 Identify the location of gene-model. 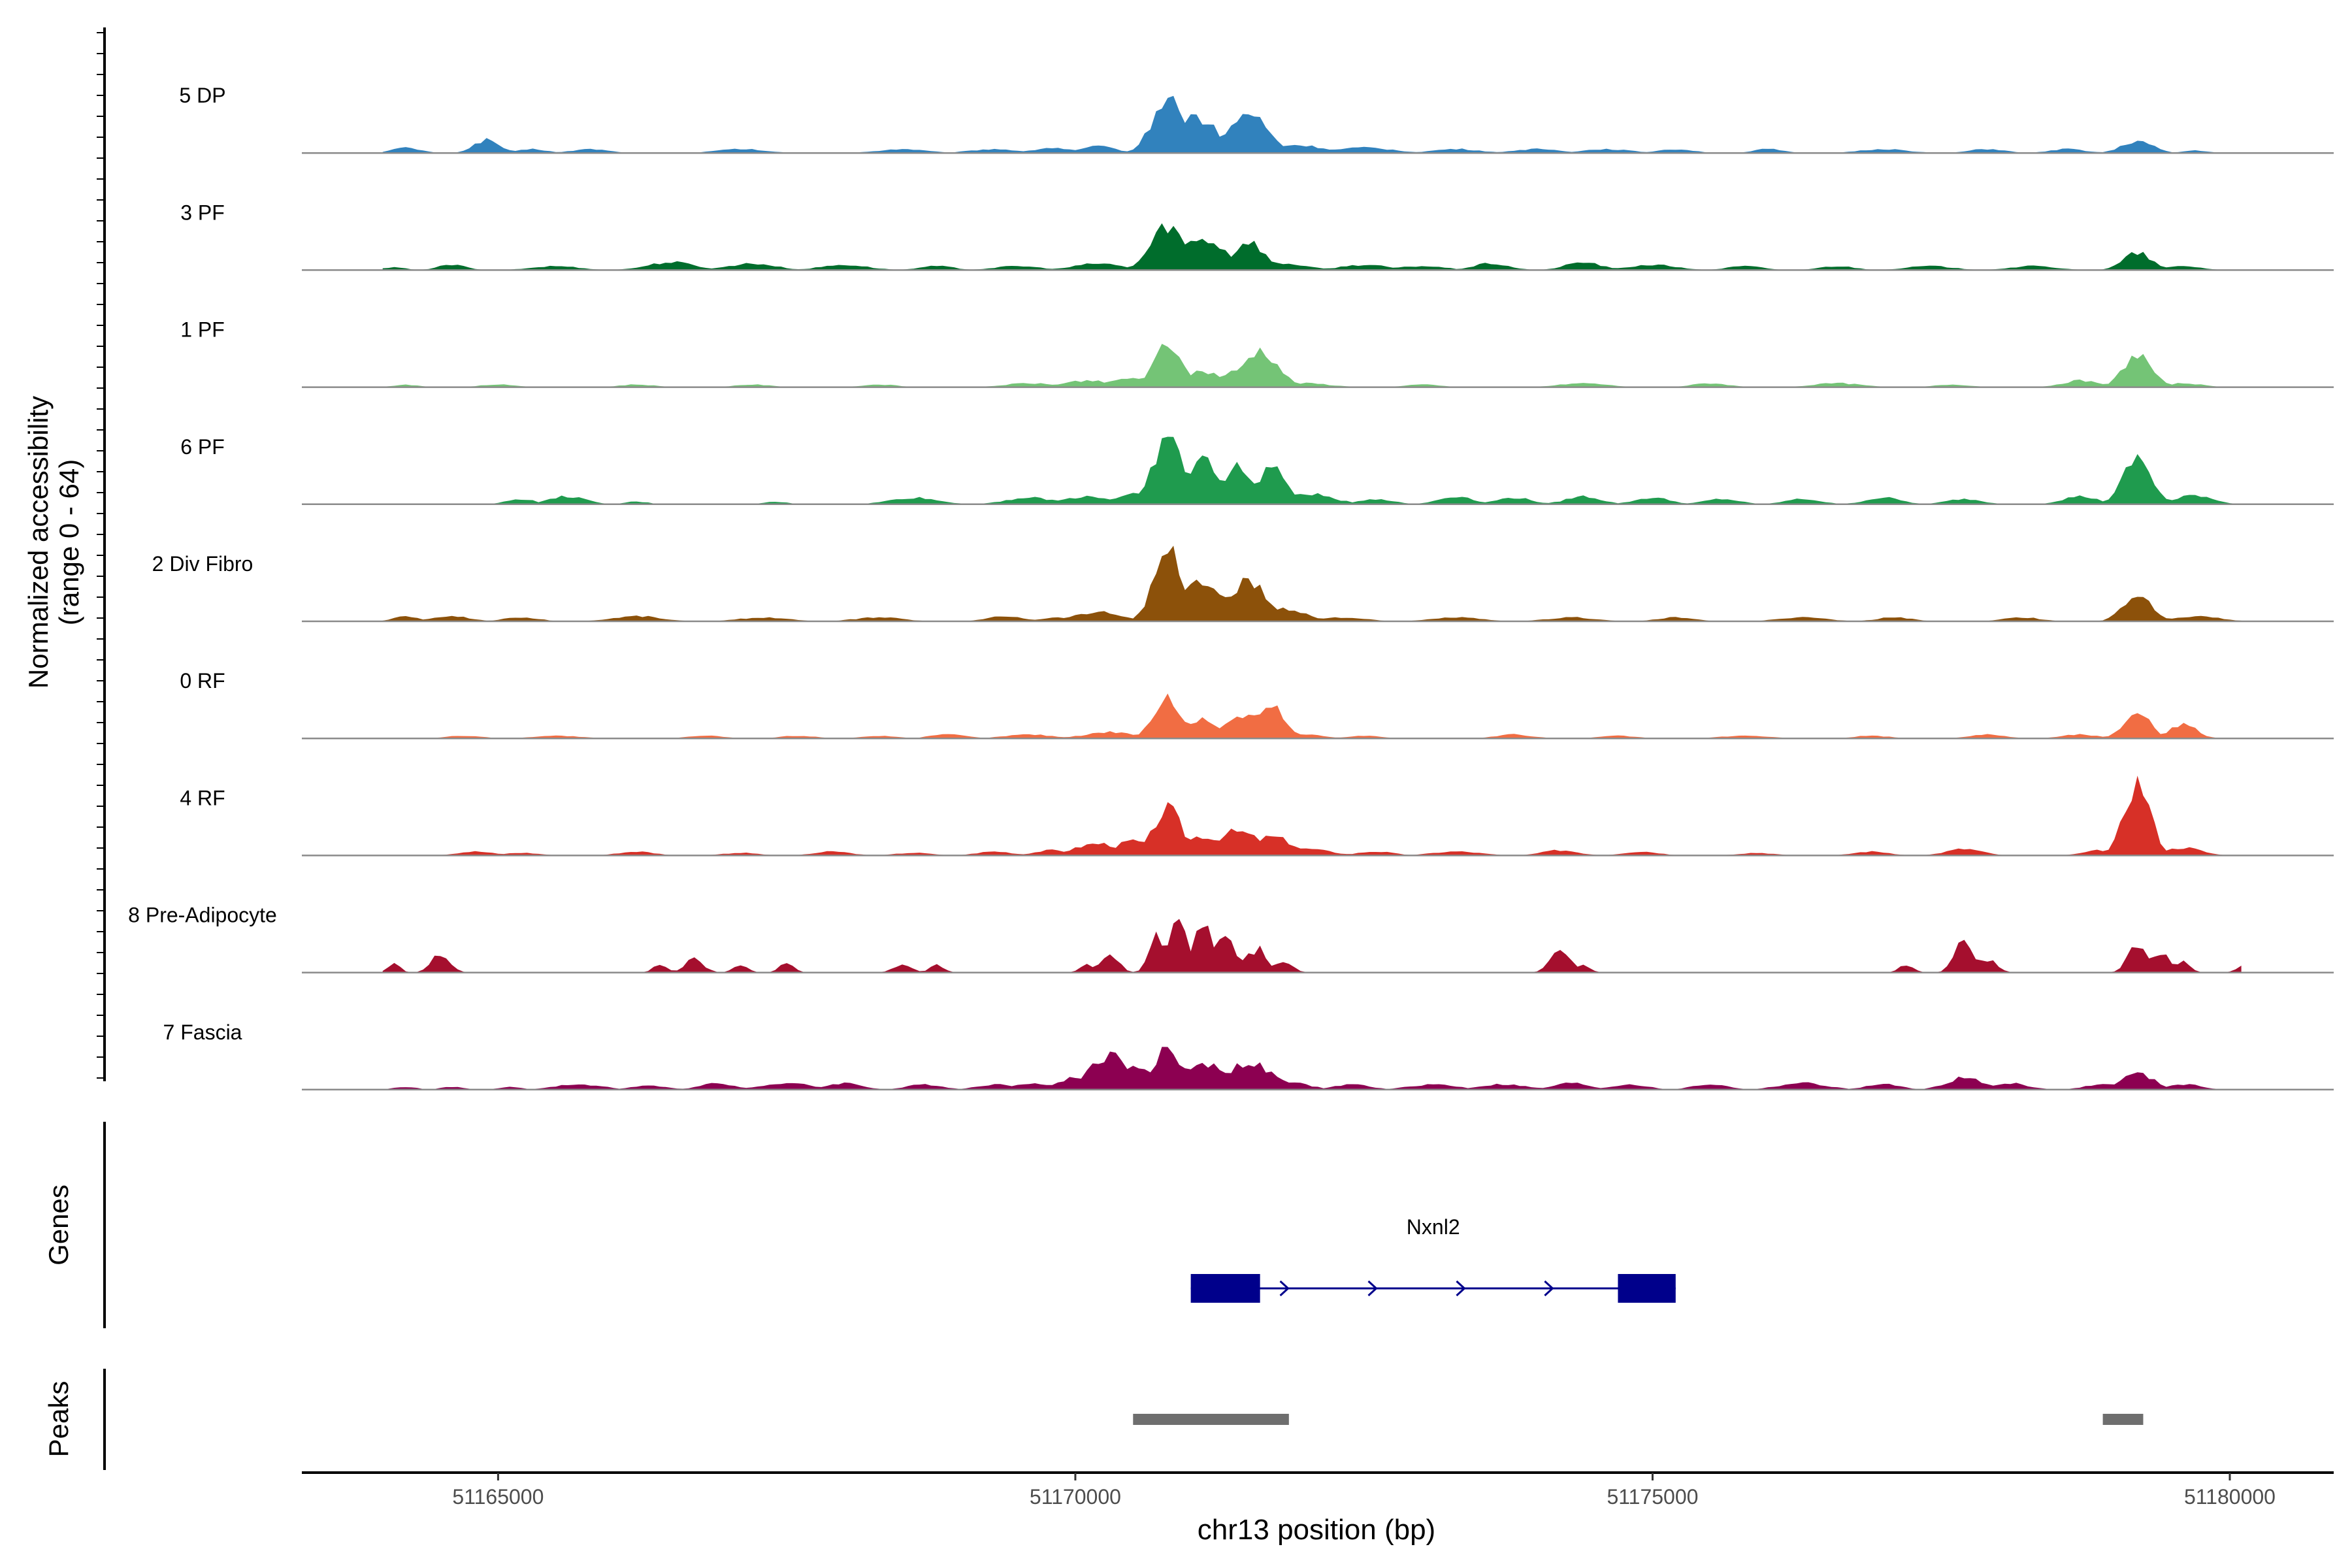
(1433, 1288).